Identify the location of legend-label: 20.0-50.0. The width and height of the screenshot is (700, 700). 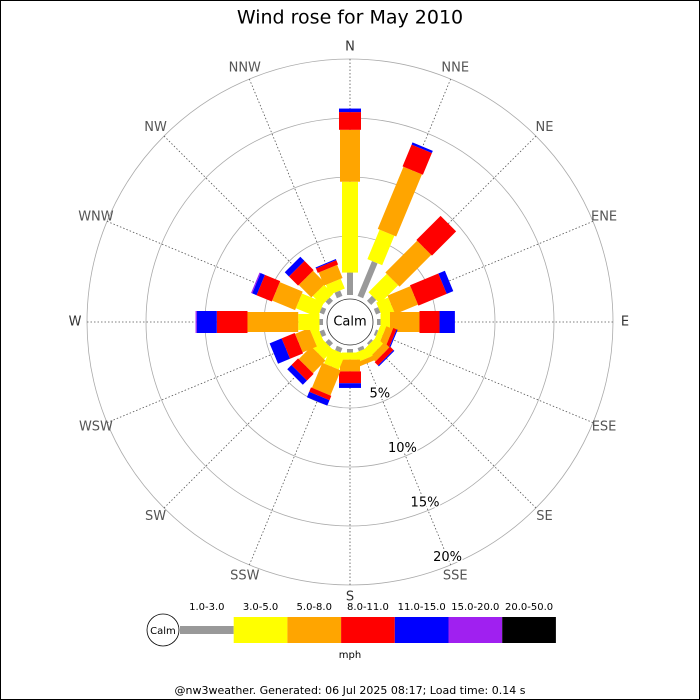
(529, 607).